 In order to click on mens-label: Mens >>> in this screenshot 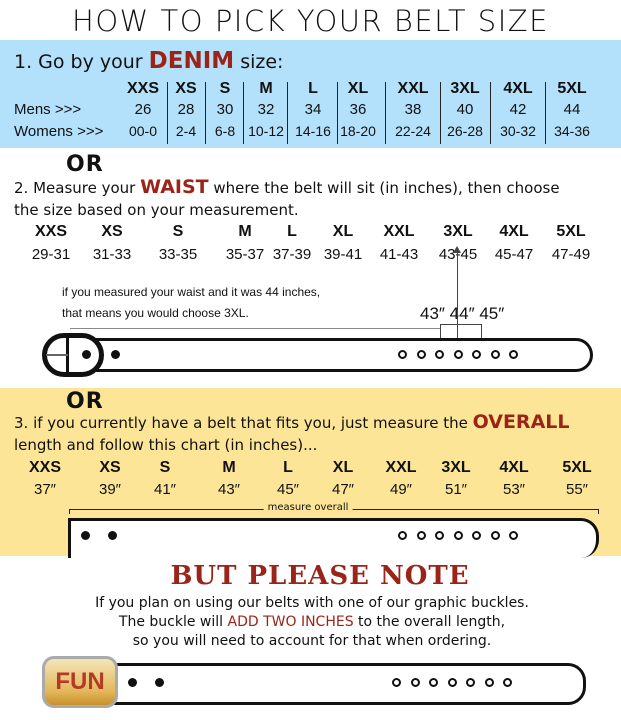, I will do `click(48, 109)`.